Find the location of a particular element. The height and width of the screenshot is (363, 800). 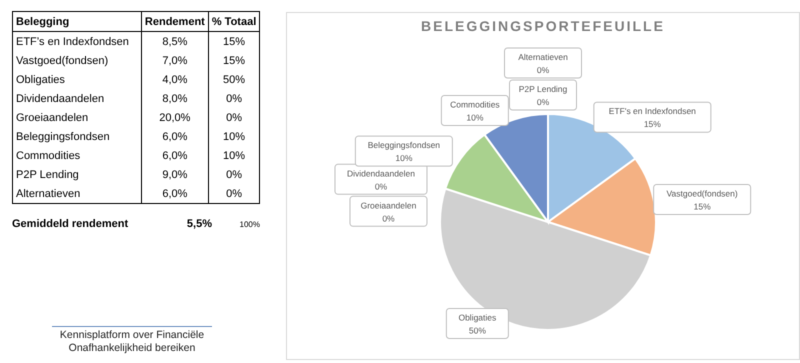

text: Groeiaandelen is located at coordinates (77, 117).